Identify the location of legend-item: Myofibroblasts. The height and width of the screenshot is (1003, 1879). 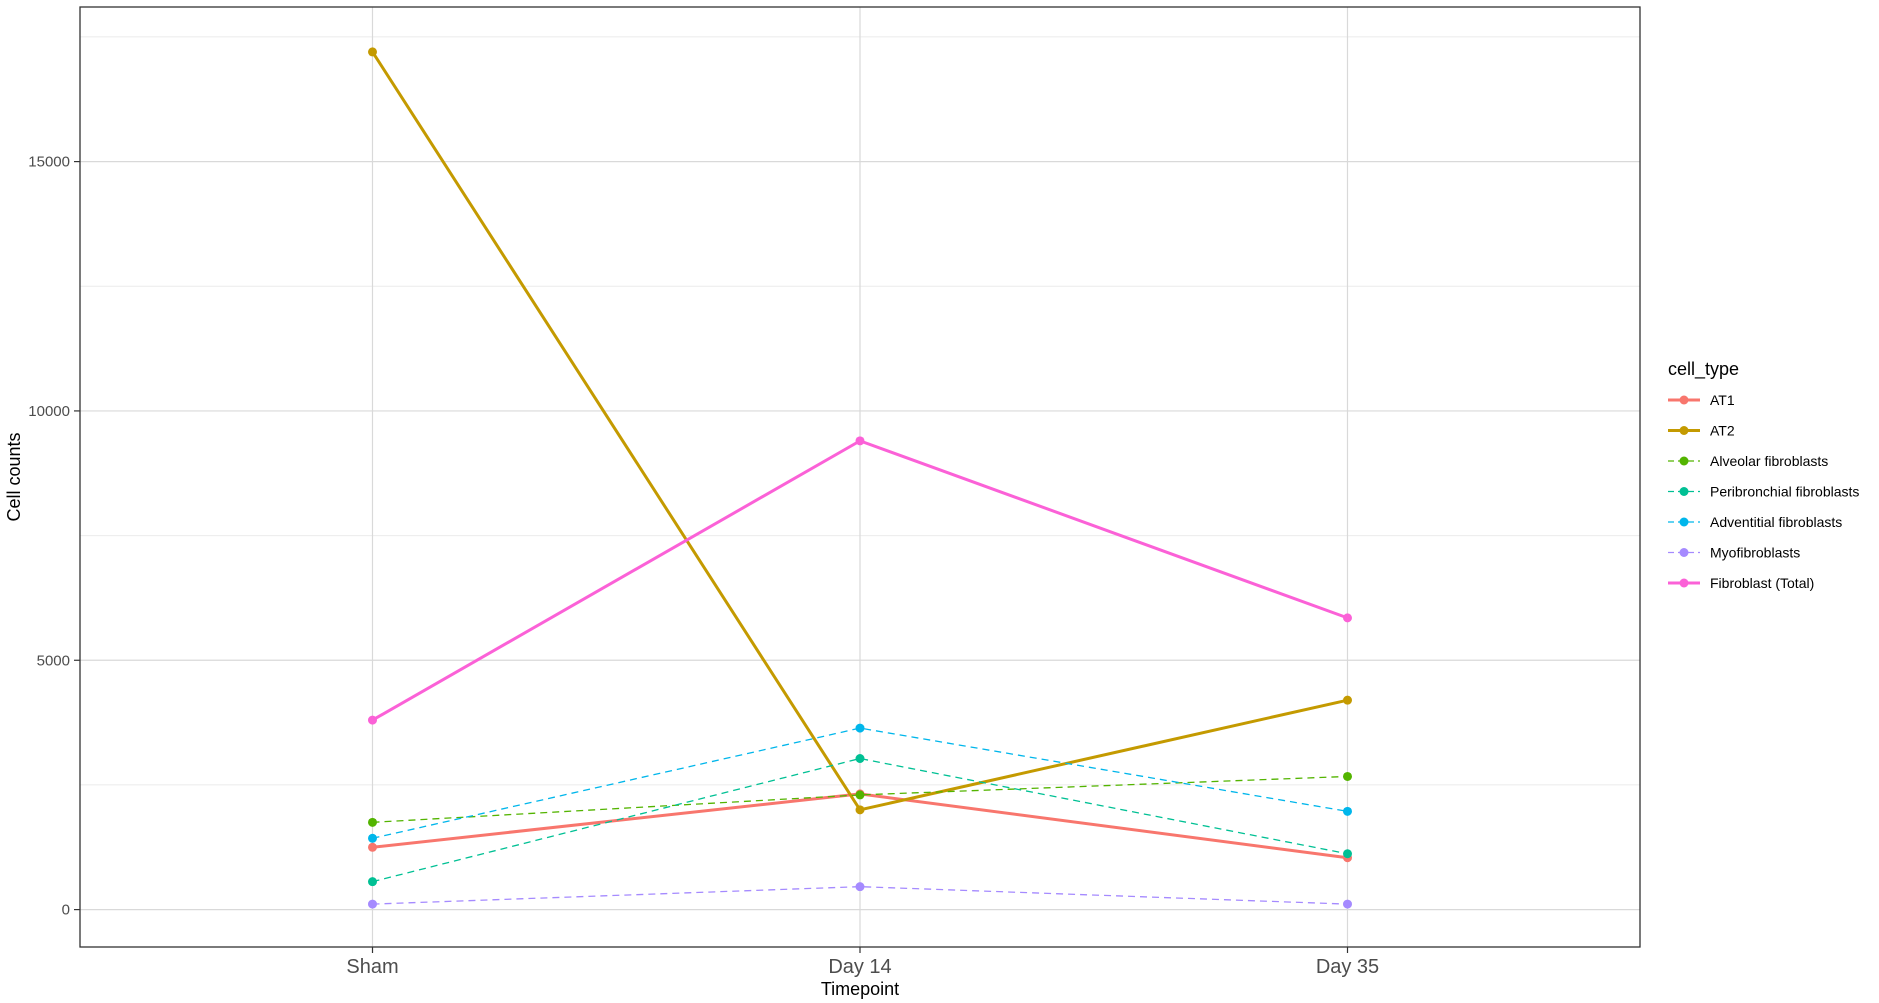
(1734, 553).